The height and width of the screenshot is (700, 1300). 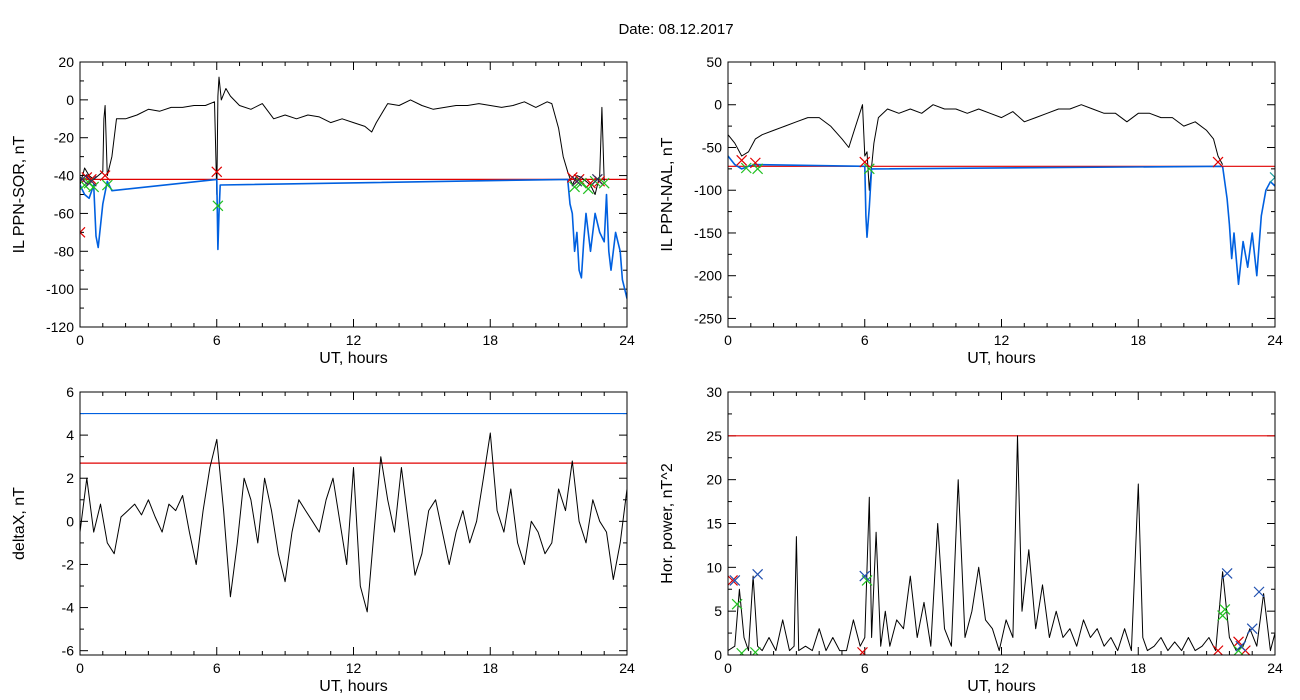 I want to click on y-tick-label: -50, so click(x=712, y=147).